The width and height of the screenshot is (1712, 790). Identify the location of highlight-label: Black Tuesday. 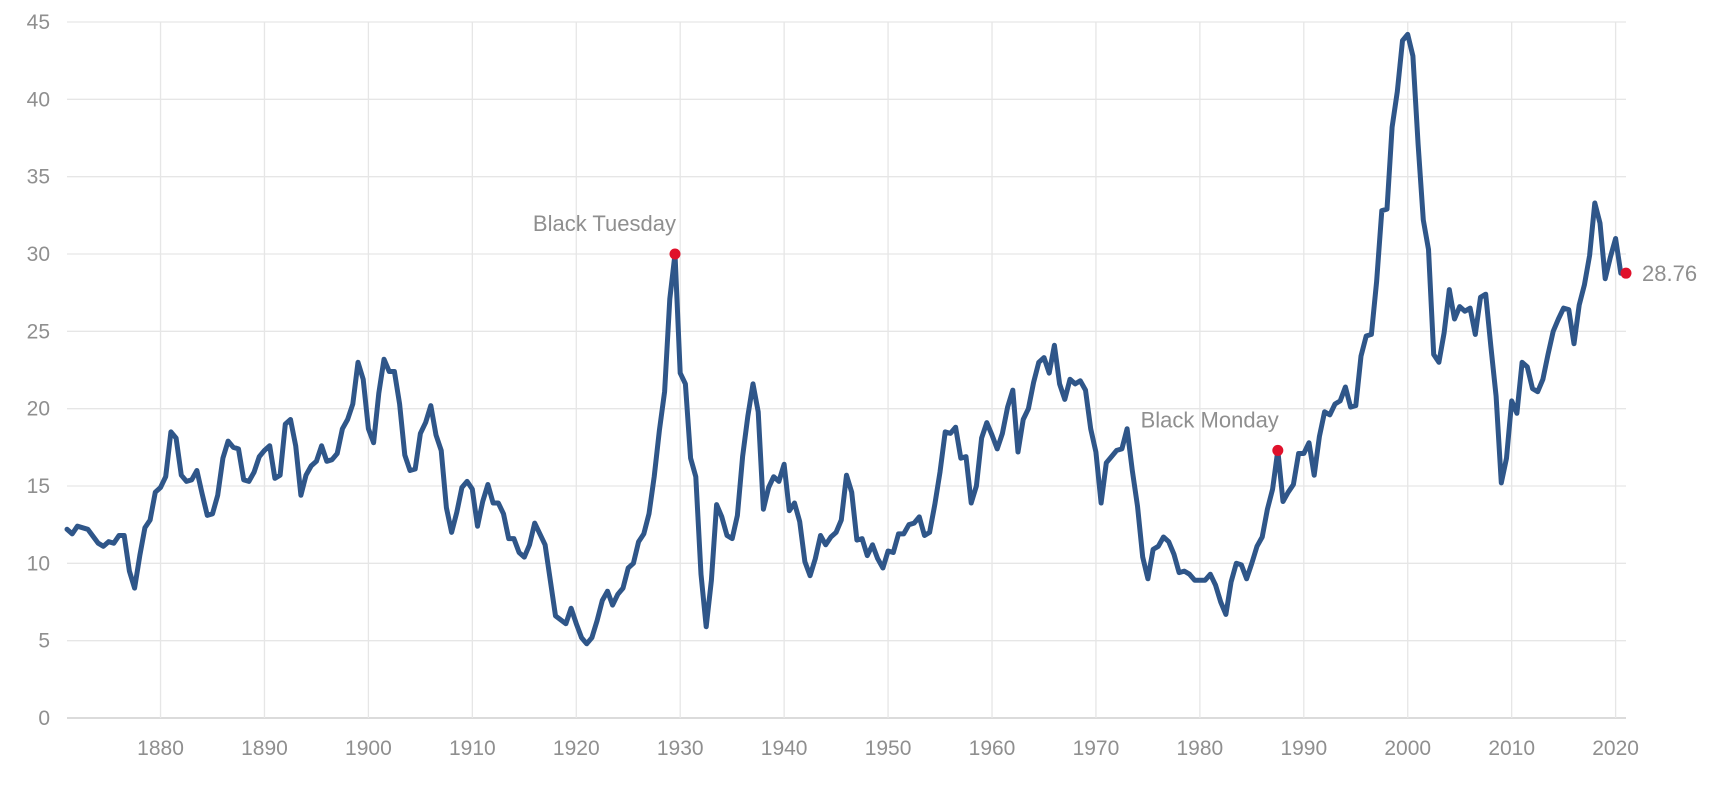
(604, 223).